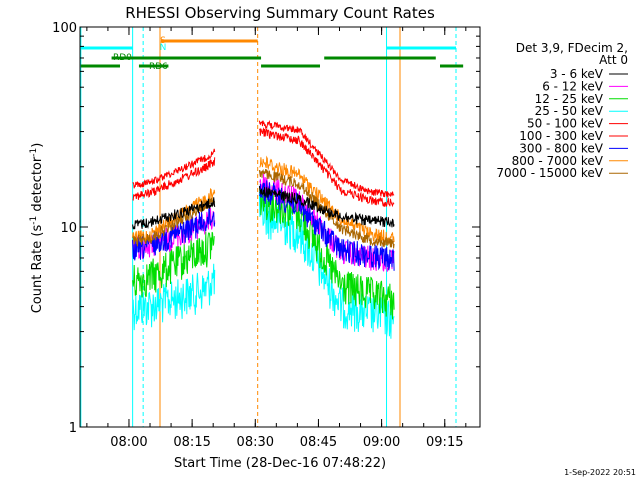 This screenshot has height=480, width=640. What do you see at coordinates (163, 48) in the screenshot?
I see `flag-label-1: N` at bounding box center [163, 48].